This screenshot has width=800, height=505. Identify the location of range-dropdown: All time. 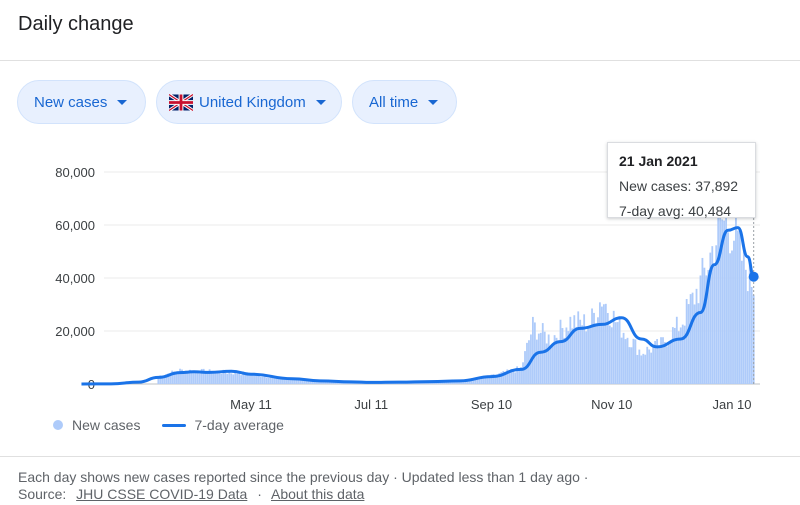
(404, 102).